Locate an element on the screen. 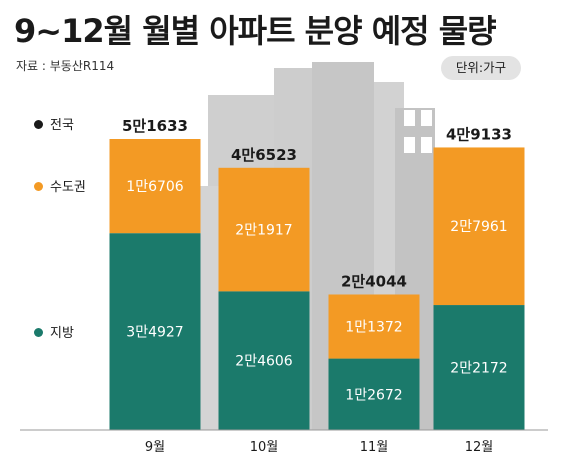 The height and width of the screenshot is (461, 570). data-label-total: 2만4044 is located at coordinates (374, 281).